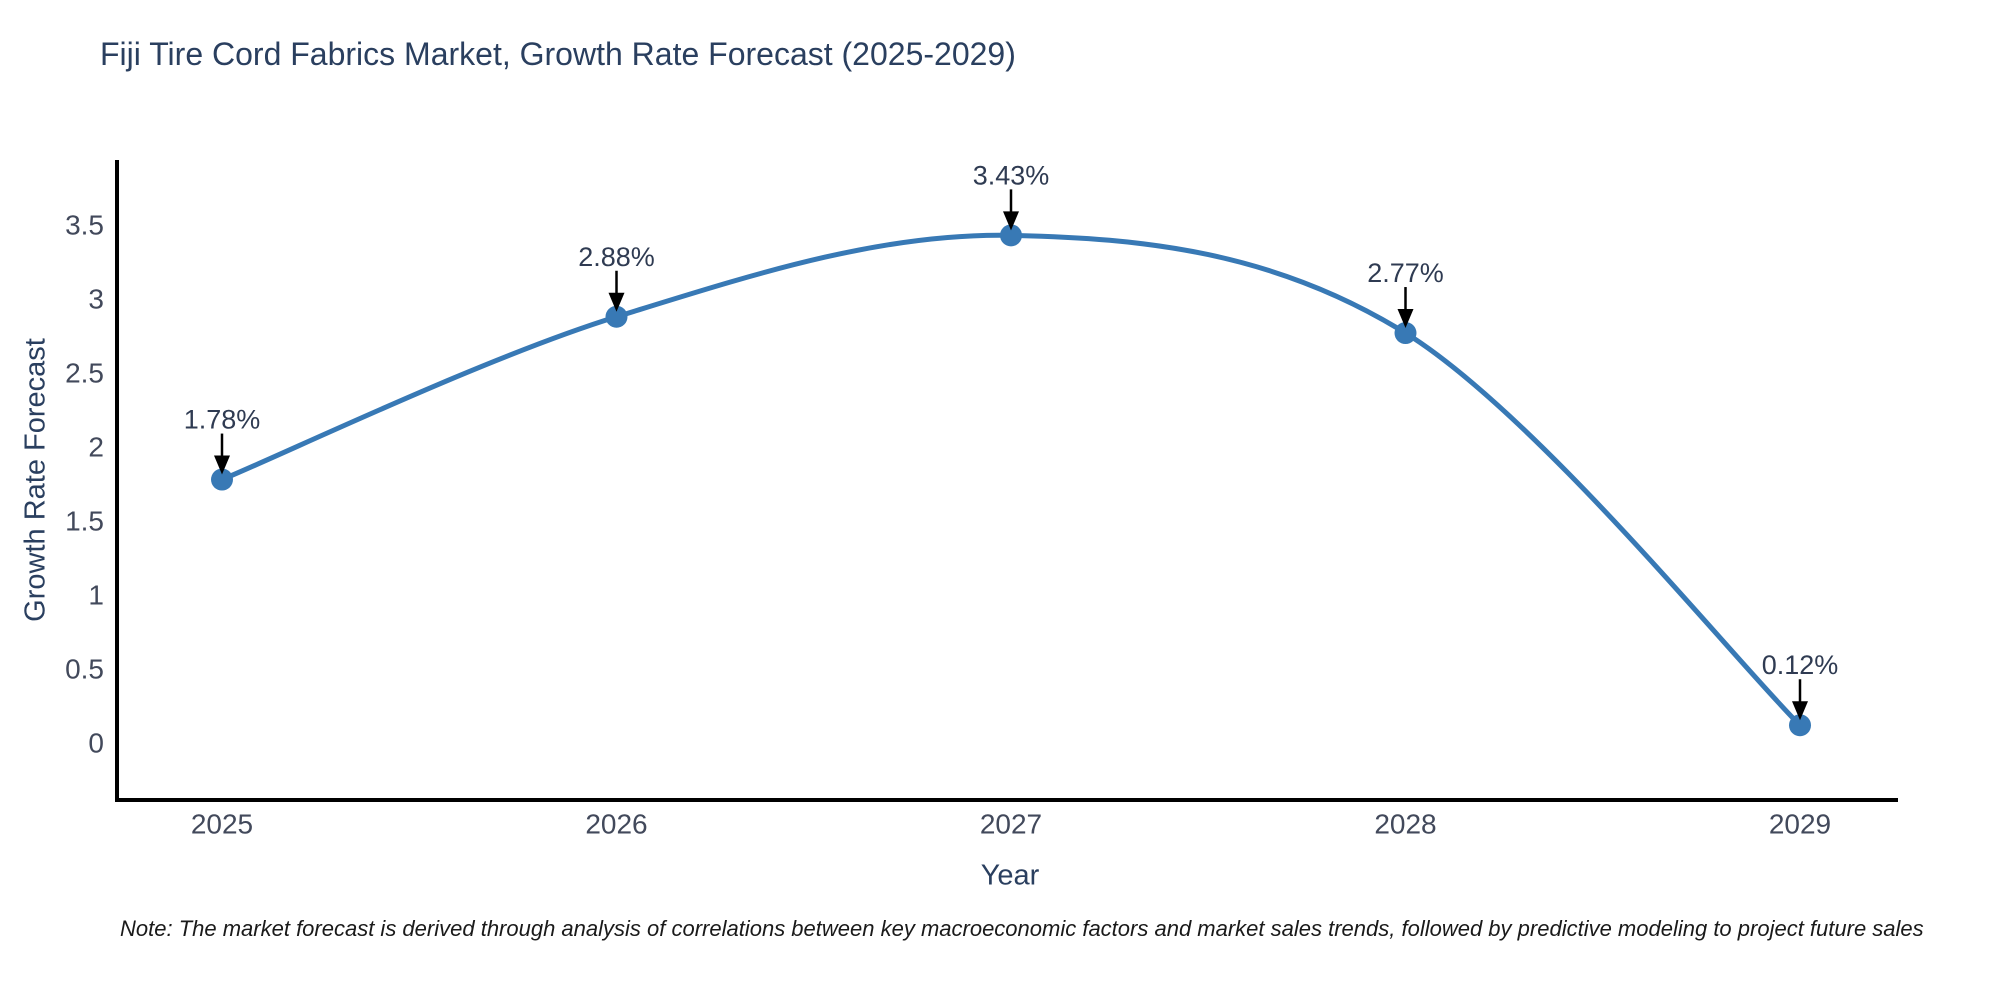 This screenshot has height=1000, width=2000. Describe the element at coordinates (96, 299) in the screenshot. I see `y-tick-label: 3` at that location.